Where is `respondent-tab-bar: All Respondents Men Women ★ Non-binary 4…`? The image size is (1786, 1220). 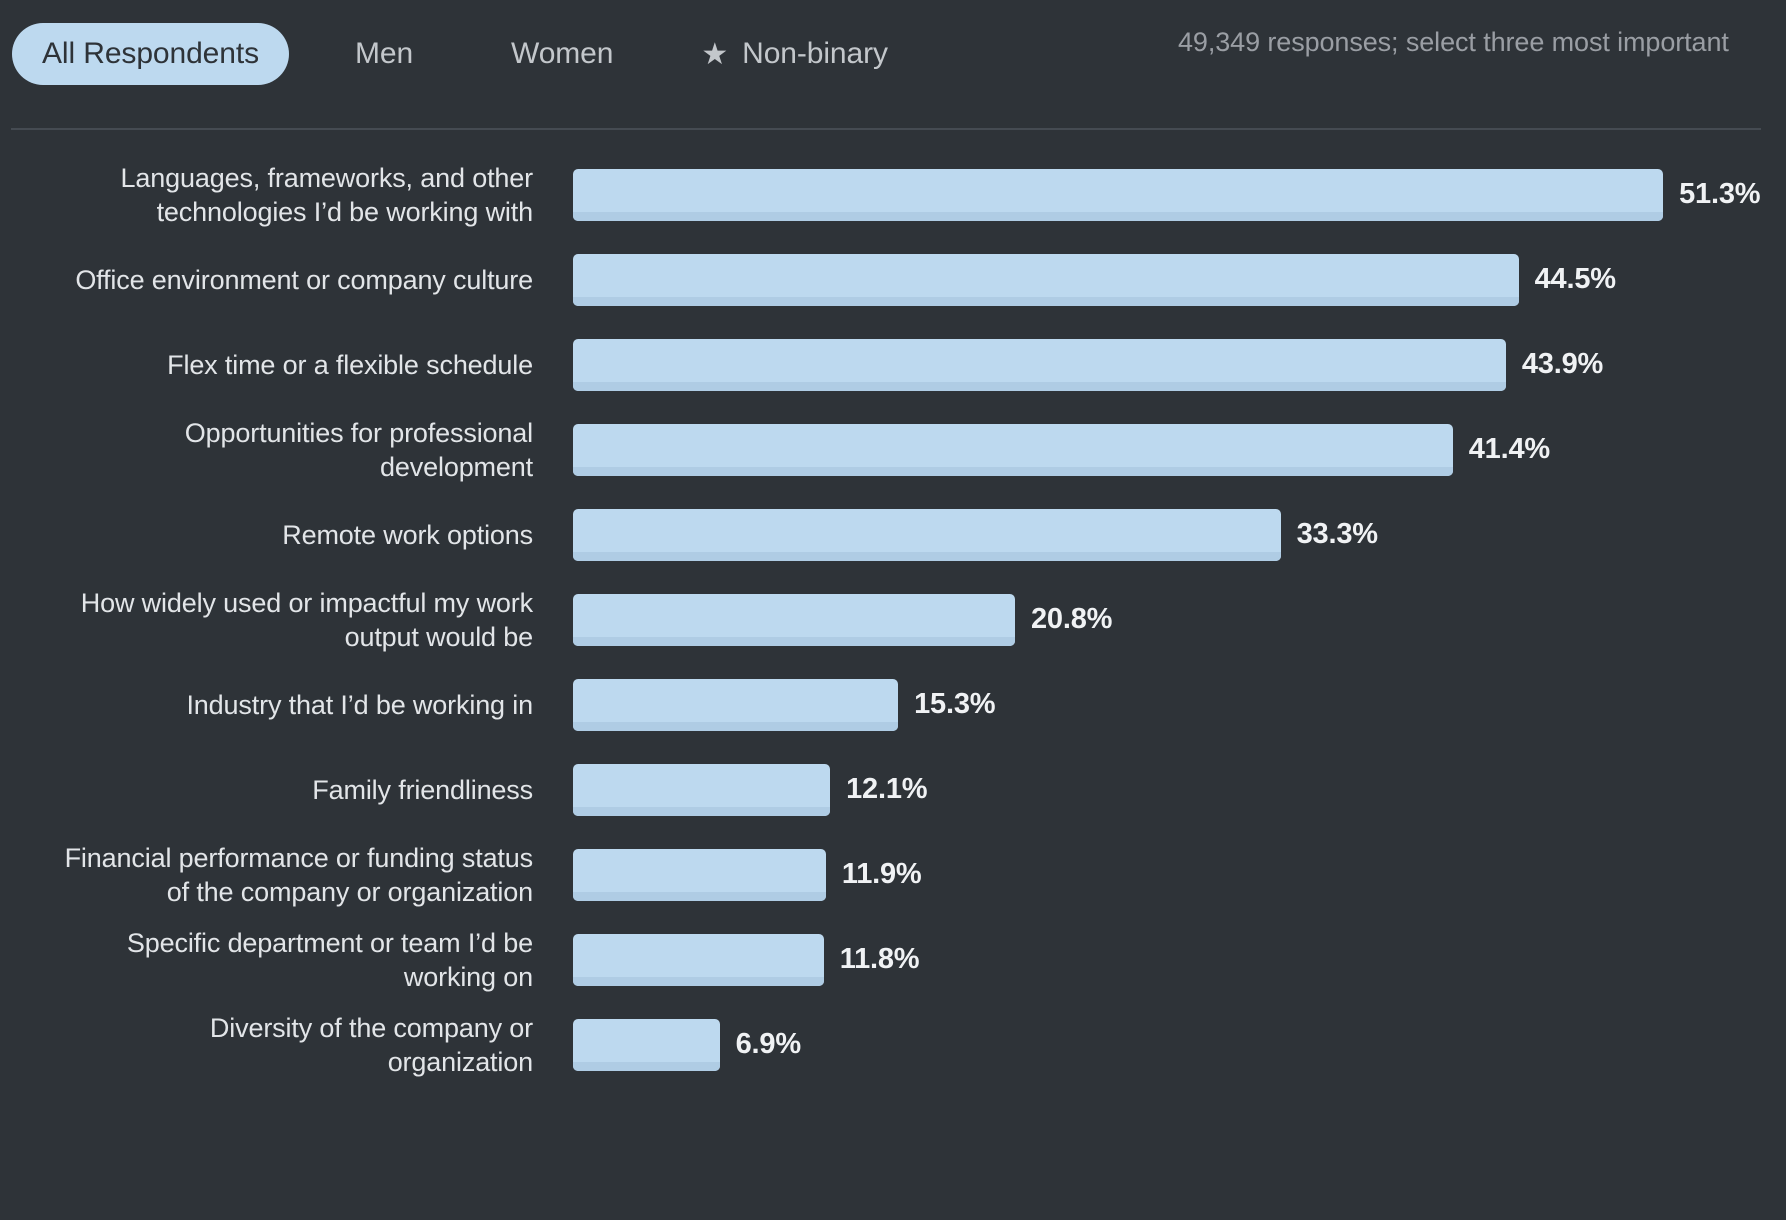 respondent-tab-bar: All Respondents Men Women ★ Non-binary 4… is located at coordinates (893, 54).